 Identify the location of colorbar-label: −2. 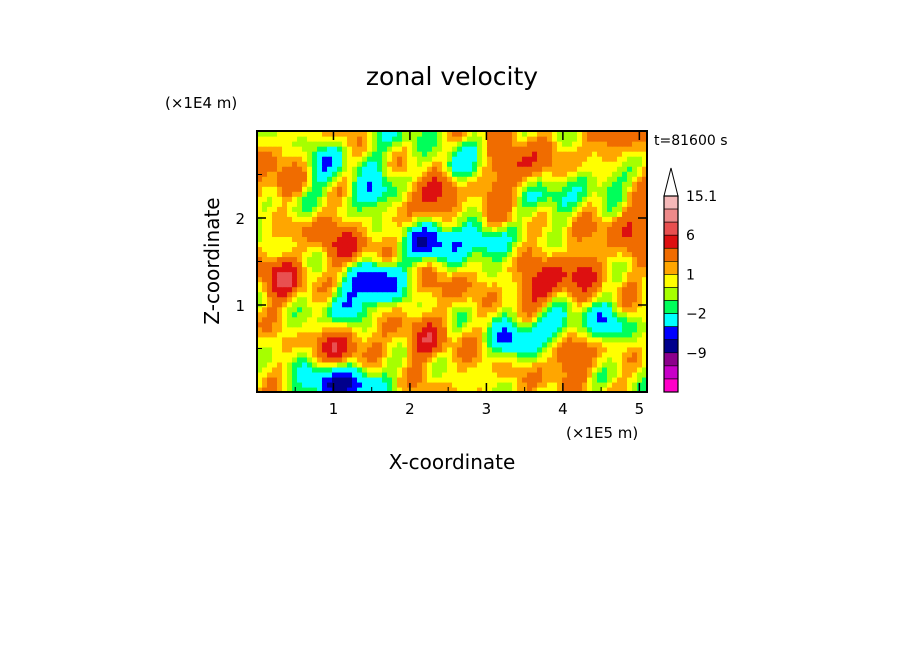
(696, 315).